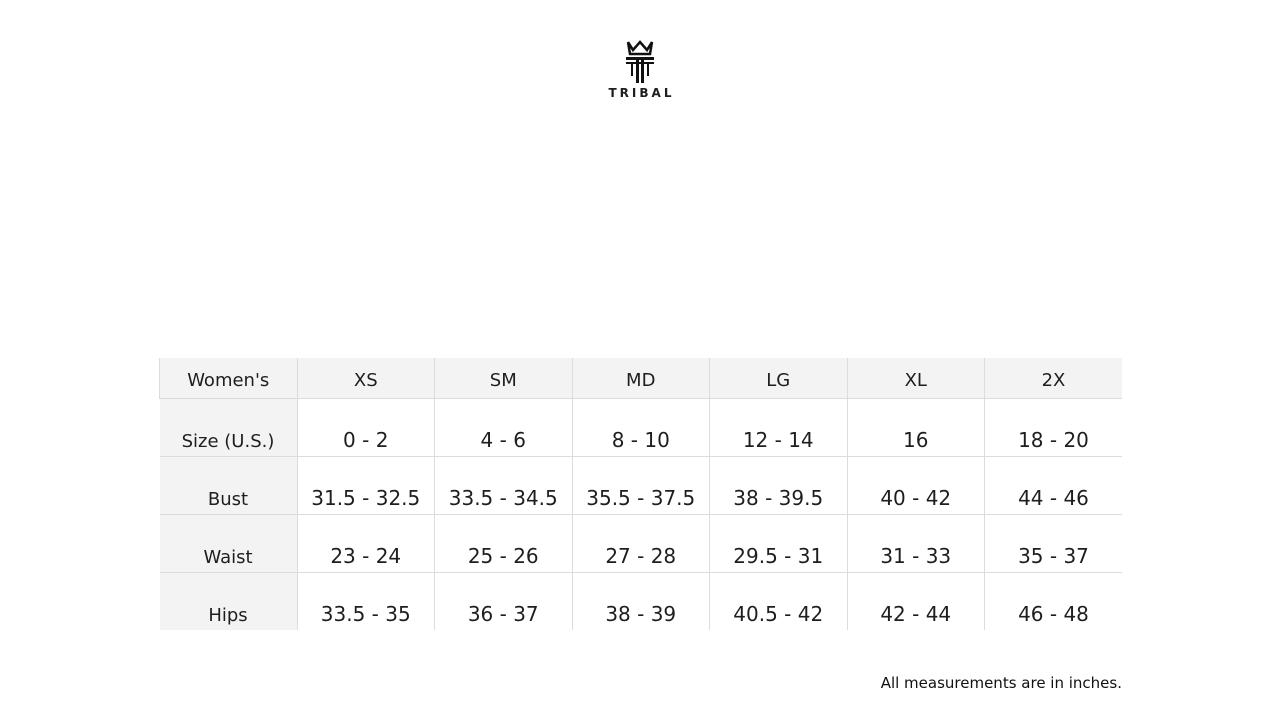 The width and height of the screenshot is (1280, 720). Describe the element at coordinates (228, 543) in the screenshot. I see `row-label: Waist` at that location.